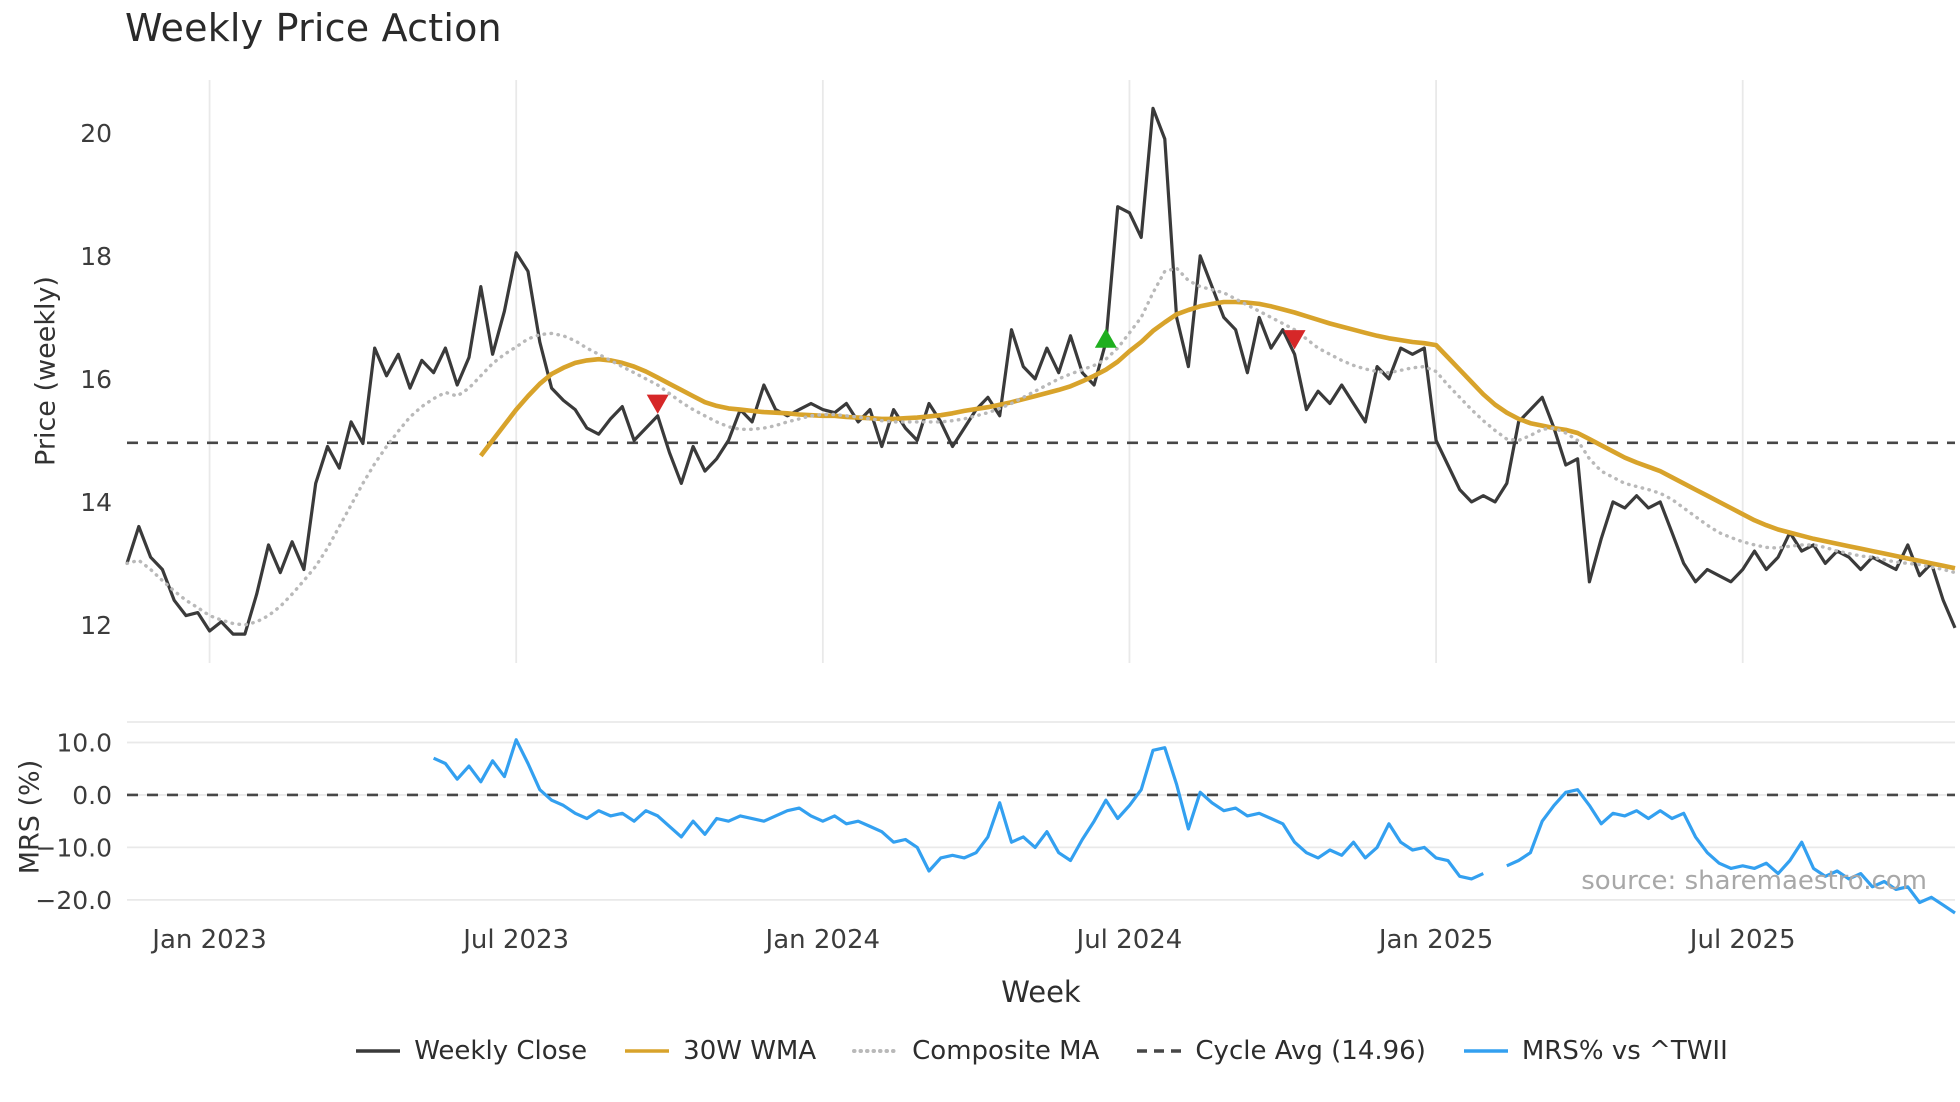  What do you see at coordinates (750, 1051) in the screenshot?
I see `legend-label: 30W WMA` at bounding box center [750, 1051].